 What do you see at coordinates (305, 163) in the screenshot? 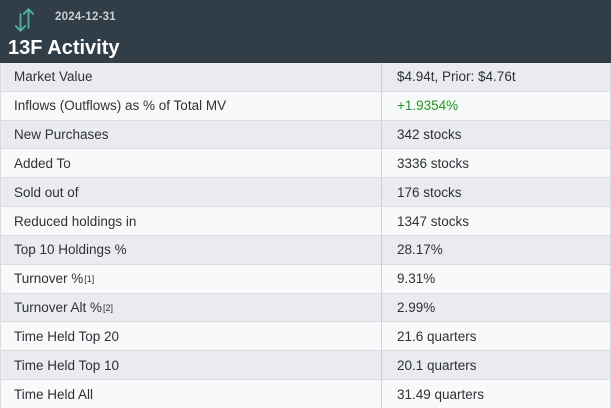
I see `table-row: Added To 3336 stocks` at bounding box center [305, 163].